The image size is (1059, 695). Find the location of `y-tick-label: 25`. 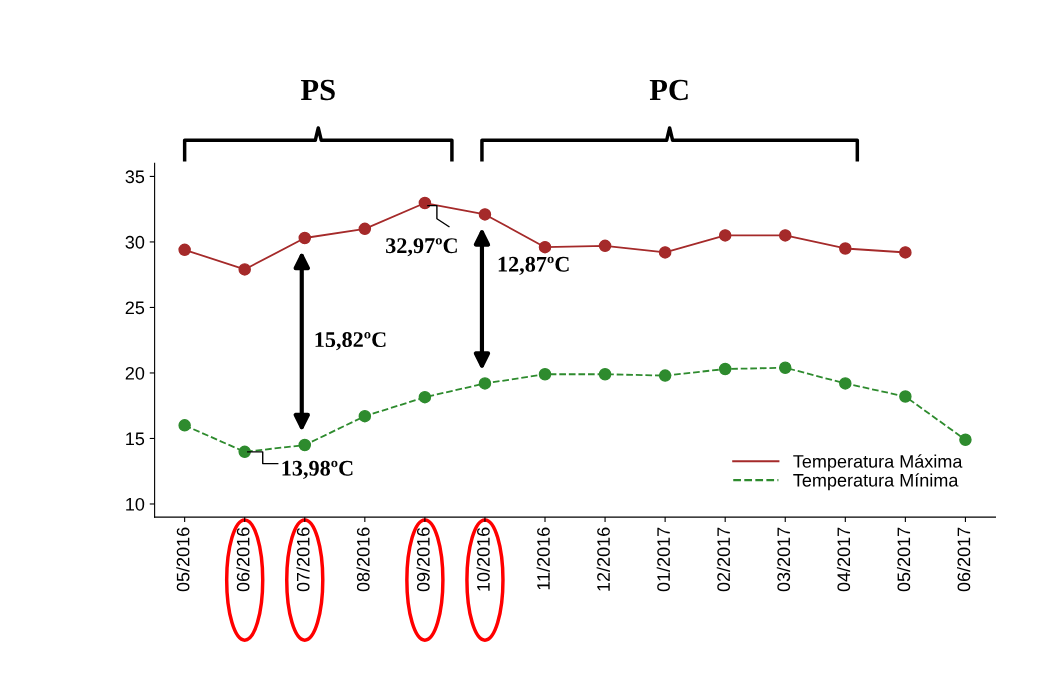

y-tick-label: 25 is located at coordinates (135, 308).